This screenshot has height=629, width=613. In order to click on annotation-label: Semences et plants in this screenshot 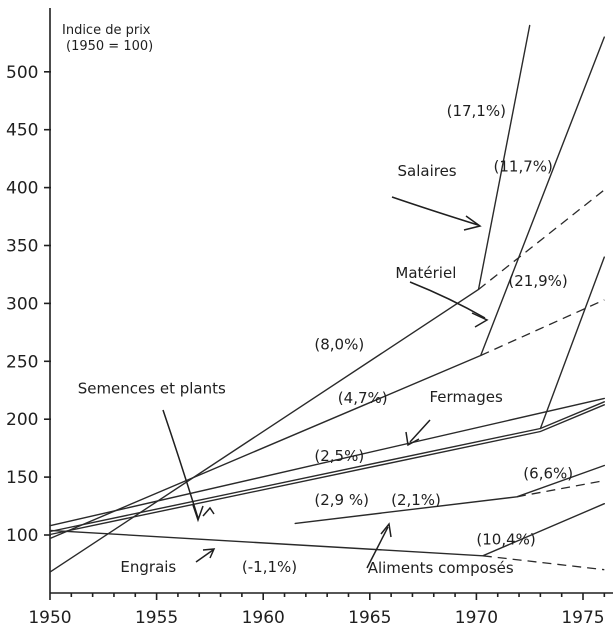, I will do `click(152, 389)`.